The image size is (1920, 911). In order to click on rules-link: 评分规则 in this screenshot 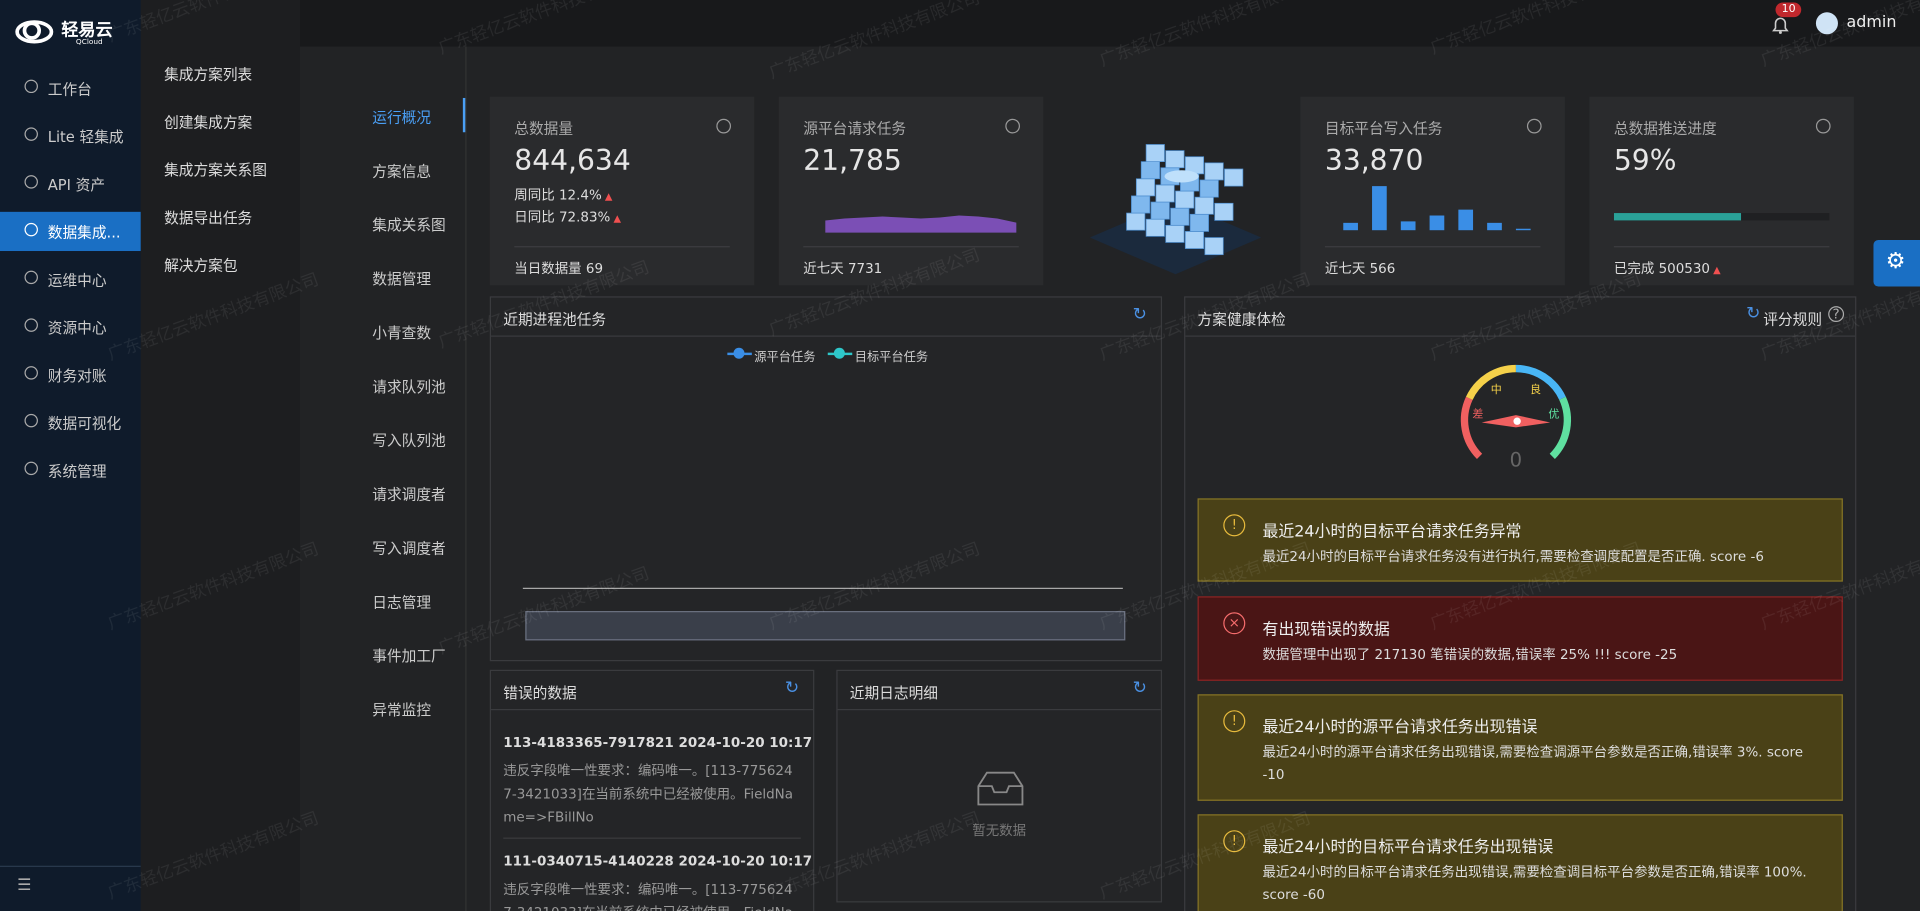, I will do `click(1793, 320)`.